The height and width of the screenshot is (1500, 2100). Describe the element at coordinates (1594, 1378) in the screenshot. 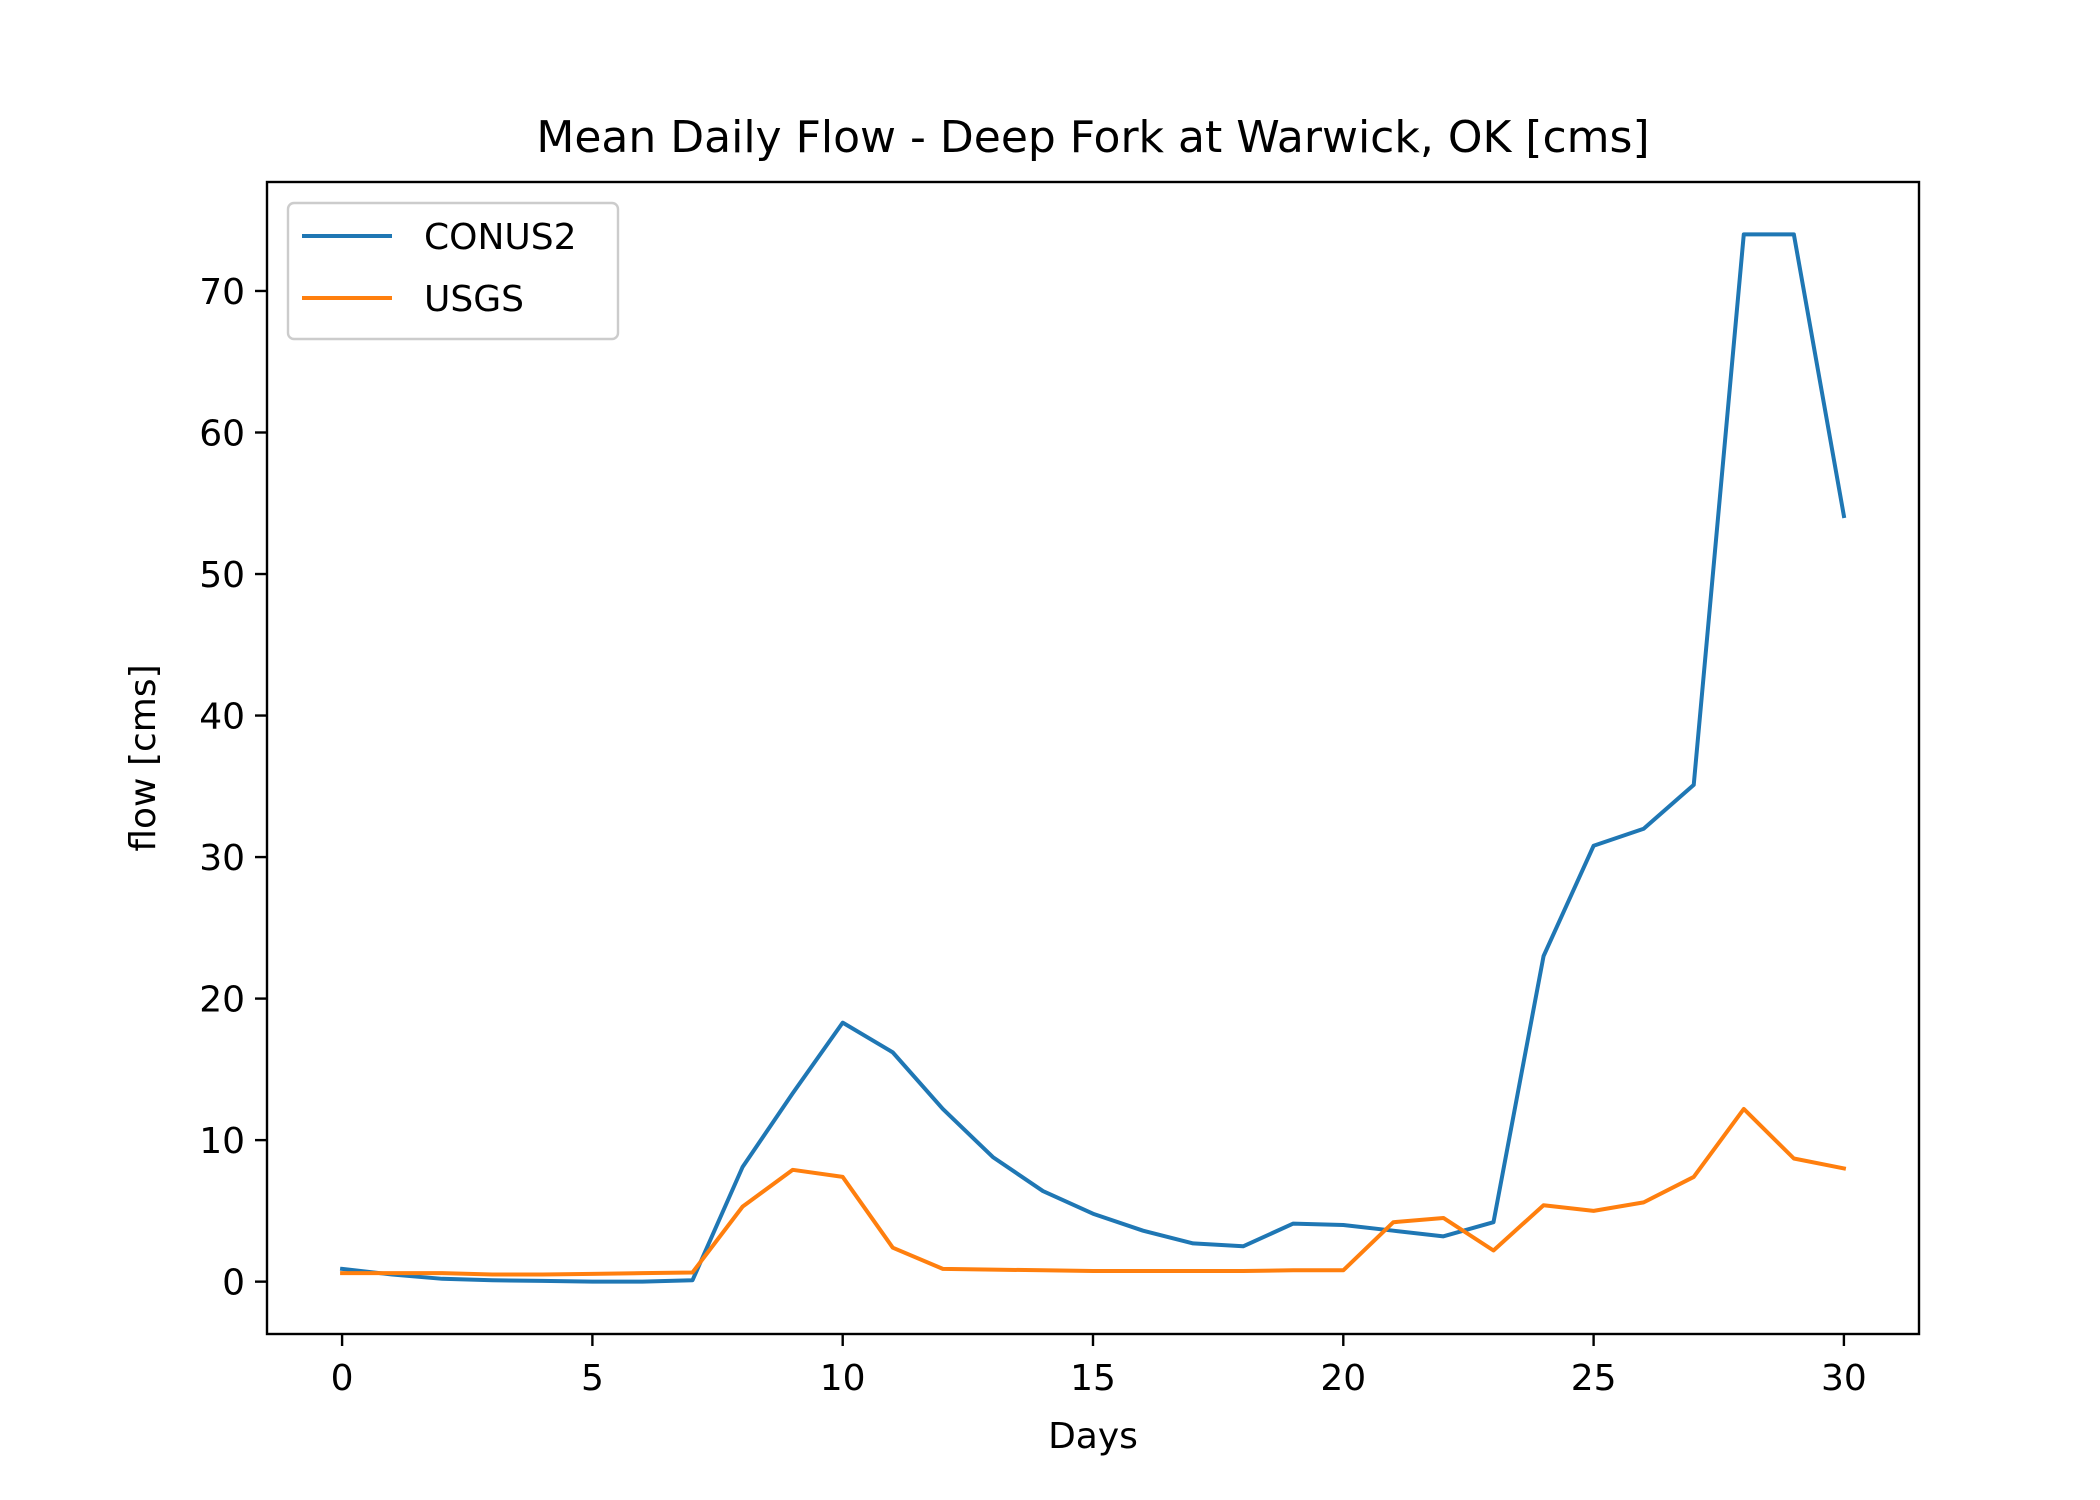

I see `x-tick-label: 25` at that location.